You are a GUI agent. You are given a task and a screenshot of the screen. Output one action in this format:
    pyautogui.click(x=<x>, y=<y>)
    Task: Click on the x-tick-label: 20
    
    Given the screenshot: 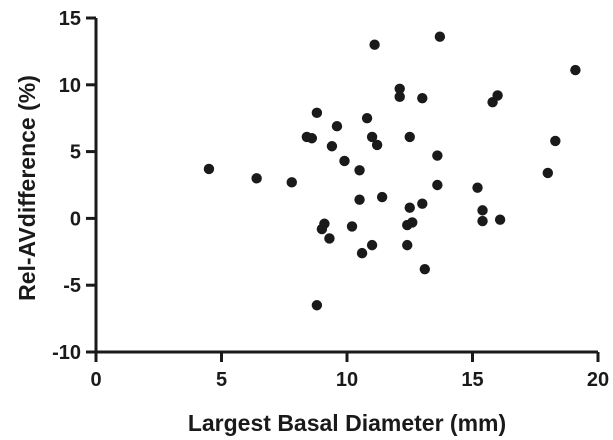 What is the action you would take?
    pyautogui.click(x=598, y=380)
    